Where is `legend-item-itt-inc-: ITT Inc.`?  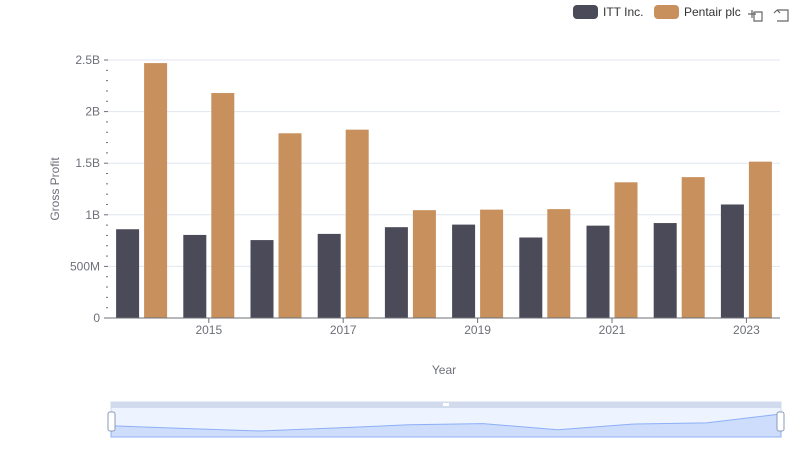
legend-item-itt-inc-: ITT Inc. is located at coordinates (608, 12).